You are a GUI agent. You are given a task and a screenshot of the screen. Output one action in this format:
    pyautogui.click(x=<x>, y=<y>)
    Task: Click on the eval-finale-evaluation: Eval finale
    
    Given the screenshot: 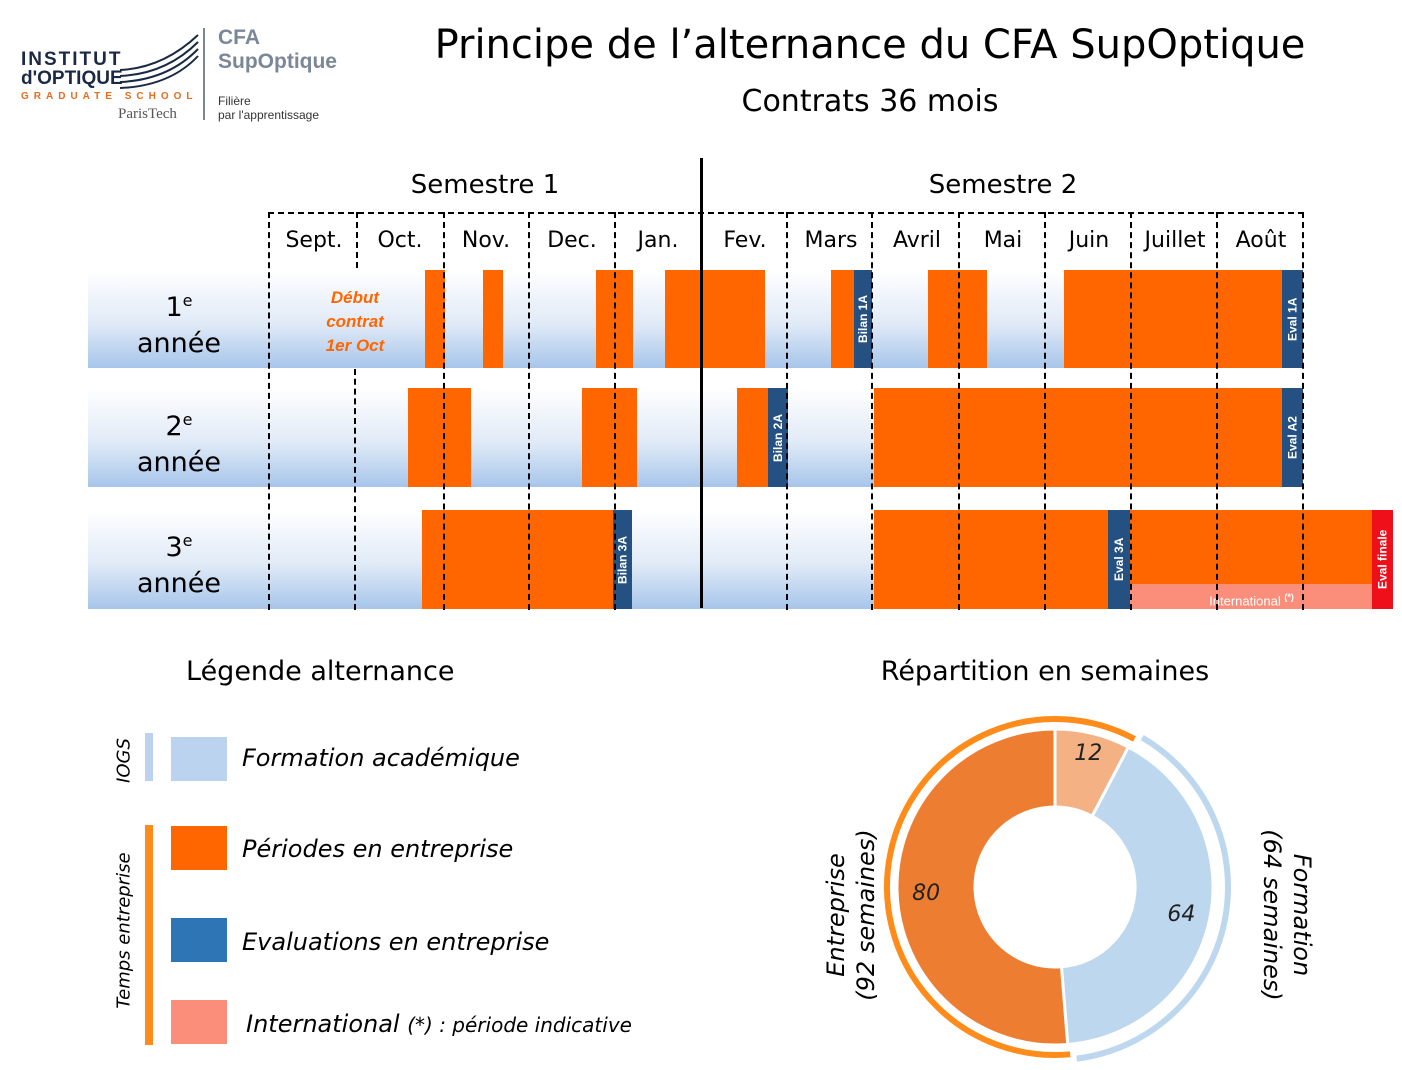 What is the action you would take?
    pyautogui.click(x=1382, y=559)
    